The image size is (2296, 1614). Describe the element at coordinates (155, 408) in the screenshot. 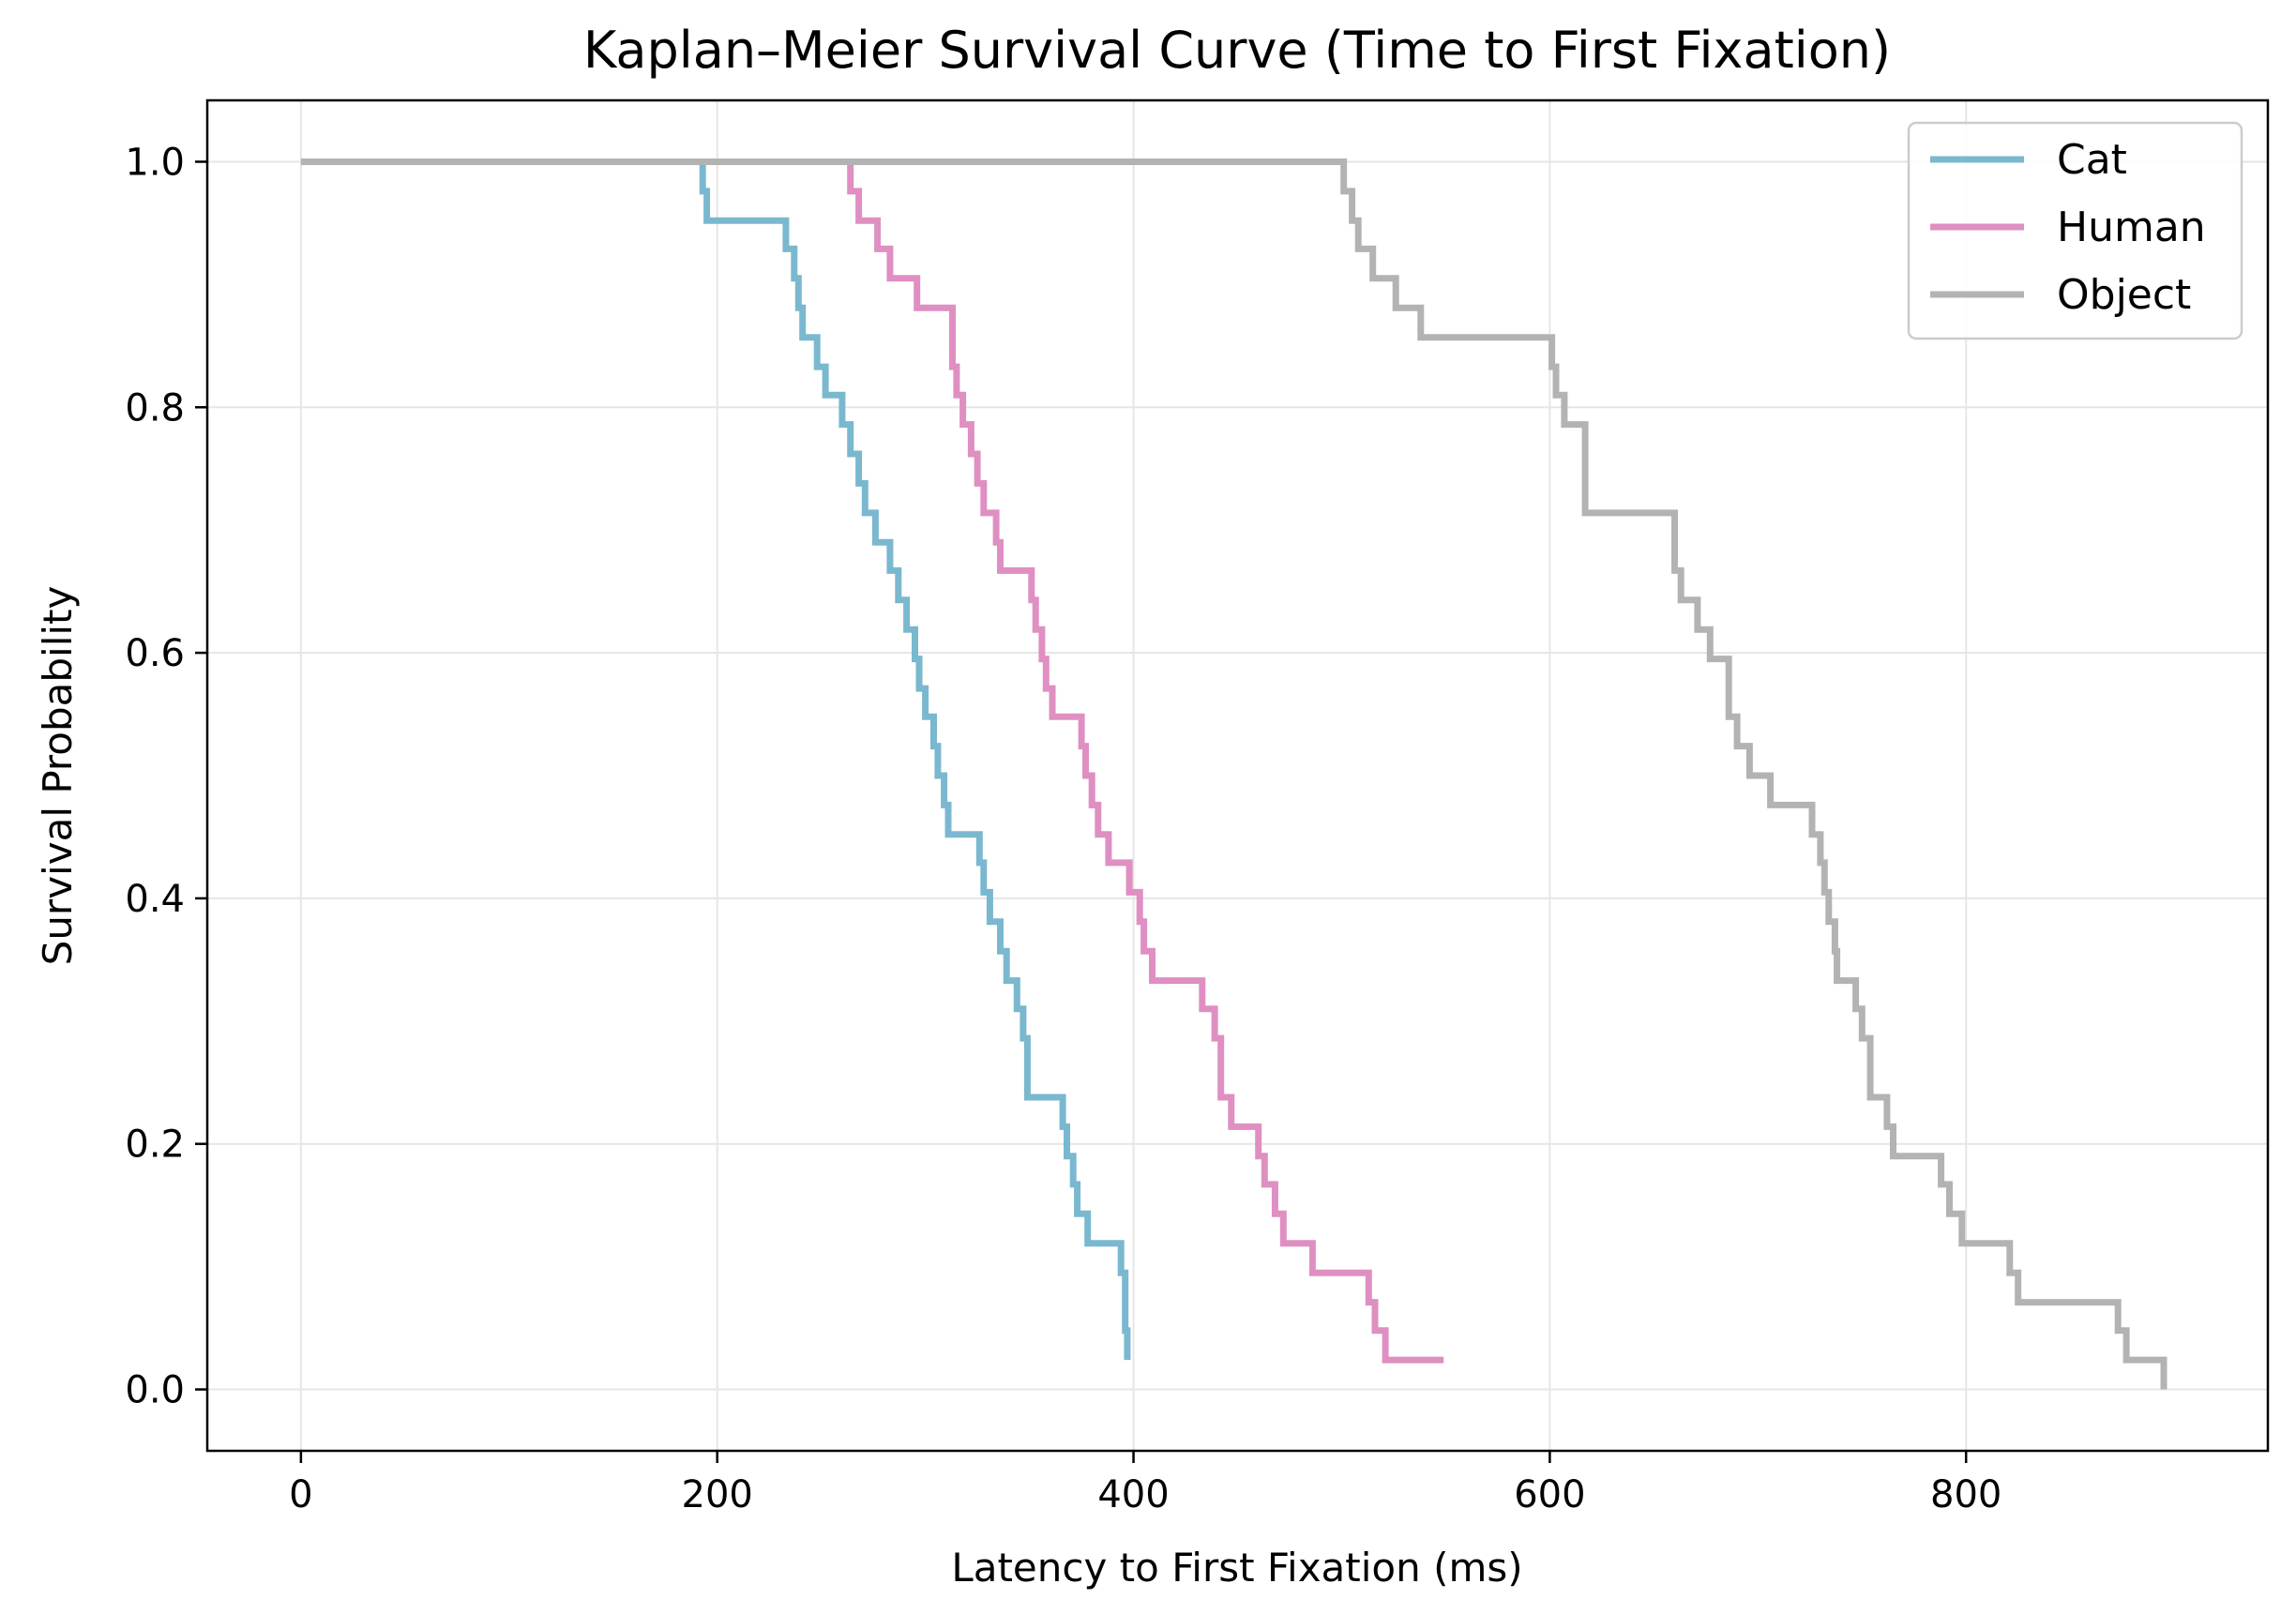

I see `y-tick-label: 0.8` at that location.